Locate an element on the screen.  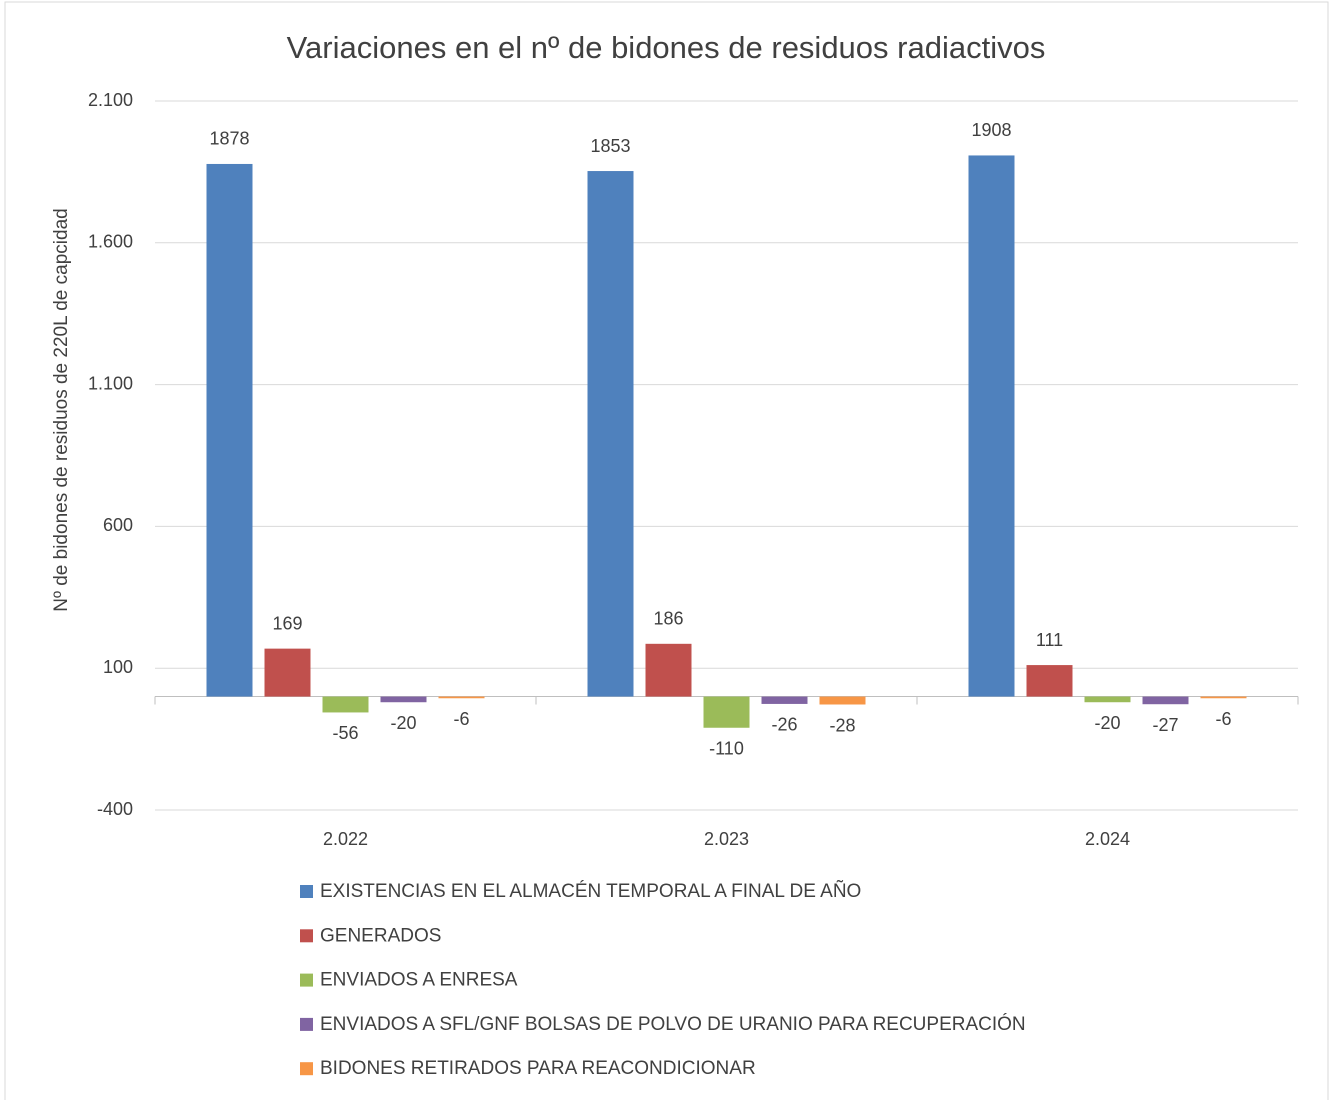
data-label: 1853 is located at coordinates (610, 146).